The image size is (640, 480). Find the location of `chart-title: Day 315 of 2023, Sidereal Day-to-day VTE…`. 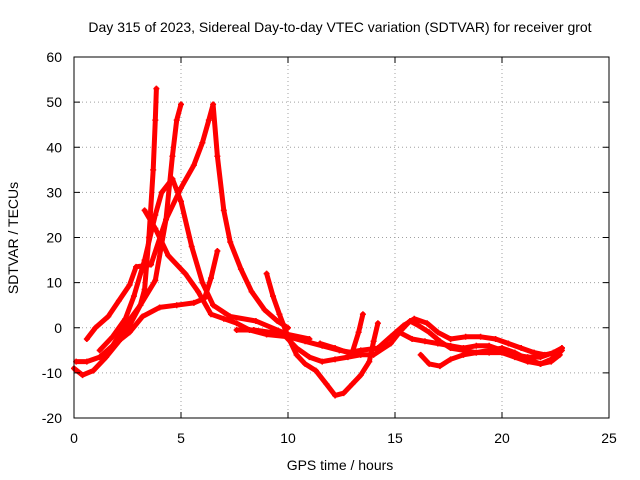

chart-title: Day 315 of 2023, Sidereal Day-to-day VTE… is located at coordinates (339, 27).